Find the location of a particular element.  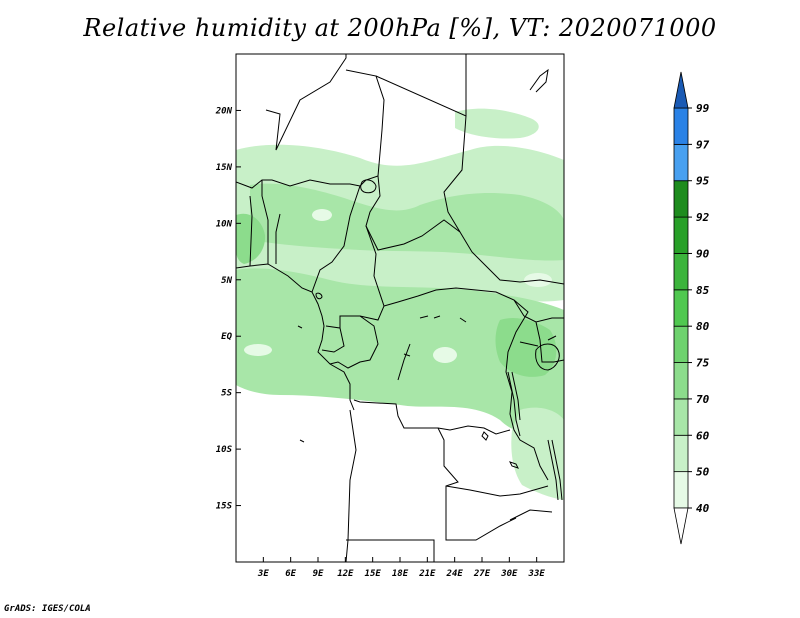

chad-car-border is located at coordinates (413, 213).